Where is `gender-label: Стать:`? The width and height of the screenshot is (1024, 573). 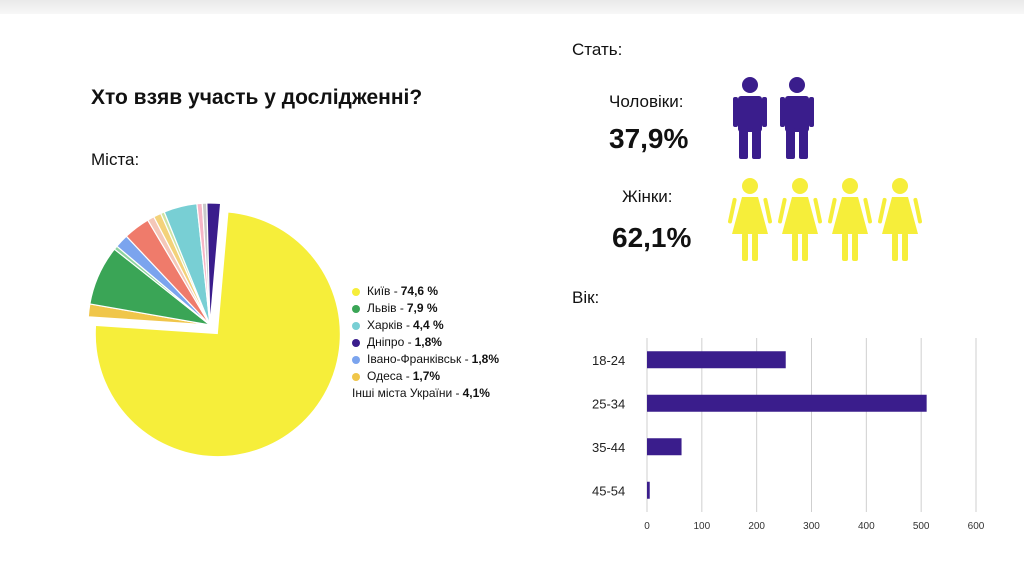 gender-label: Стать: is located at coordinates (597, 49).